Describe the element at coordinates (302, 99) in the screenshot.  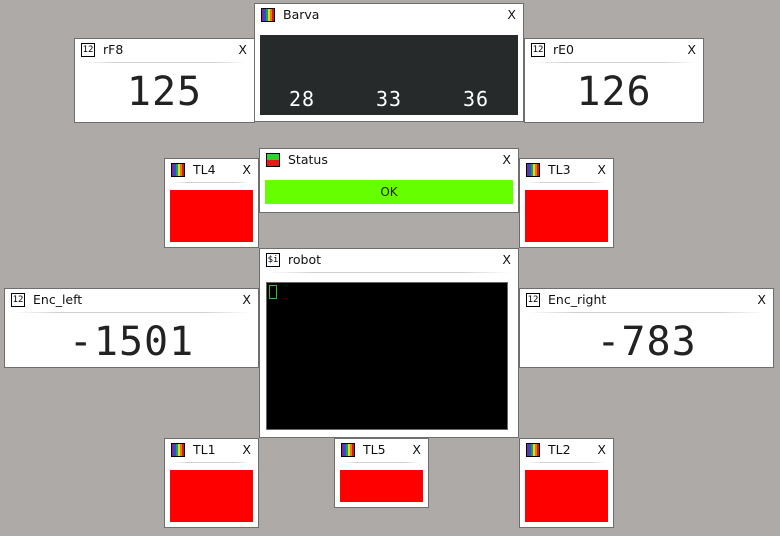
I see `barva-value-1: 28` at that location.